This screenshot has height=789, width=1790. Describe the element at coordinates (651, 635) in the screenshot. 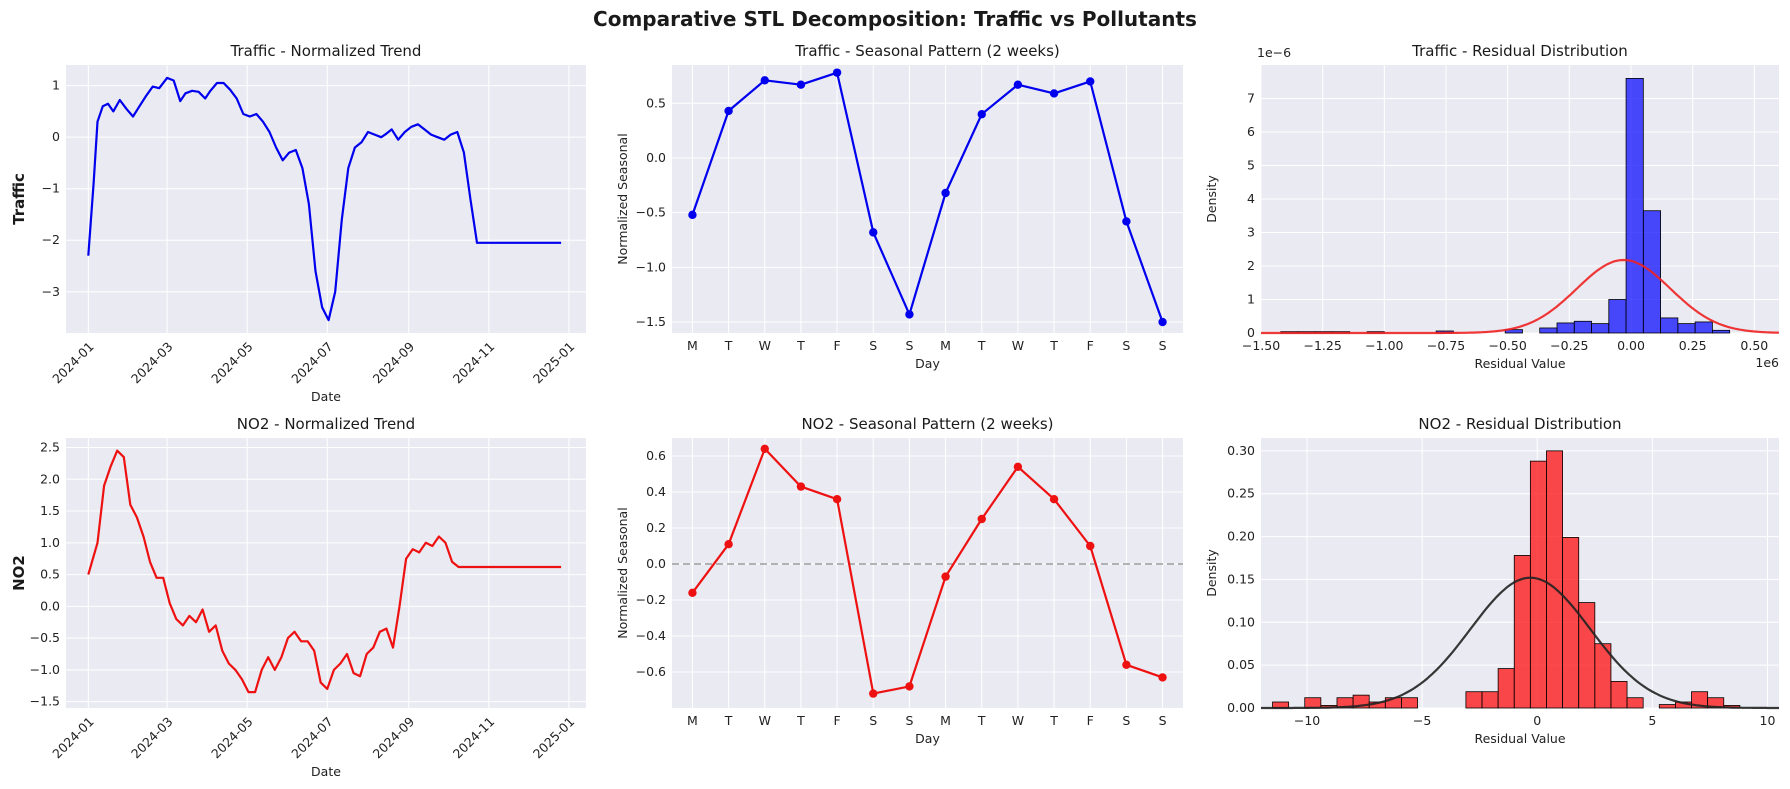

I see `y-tick-label: −0.4` at that location.